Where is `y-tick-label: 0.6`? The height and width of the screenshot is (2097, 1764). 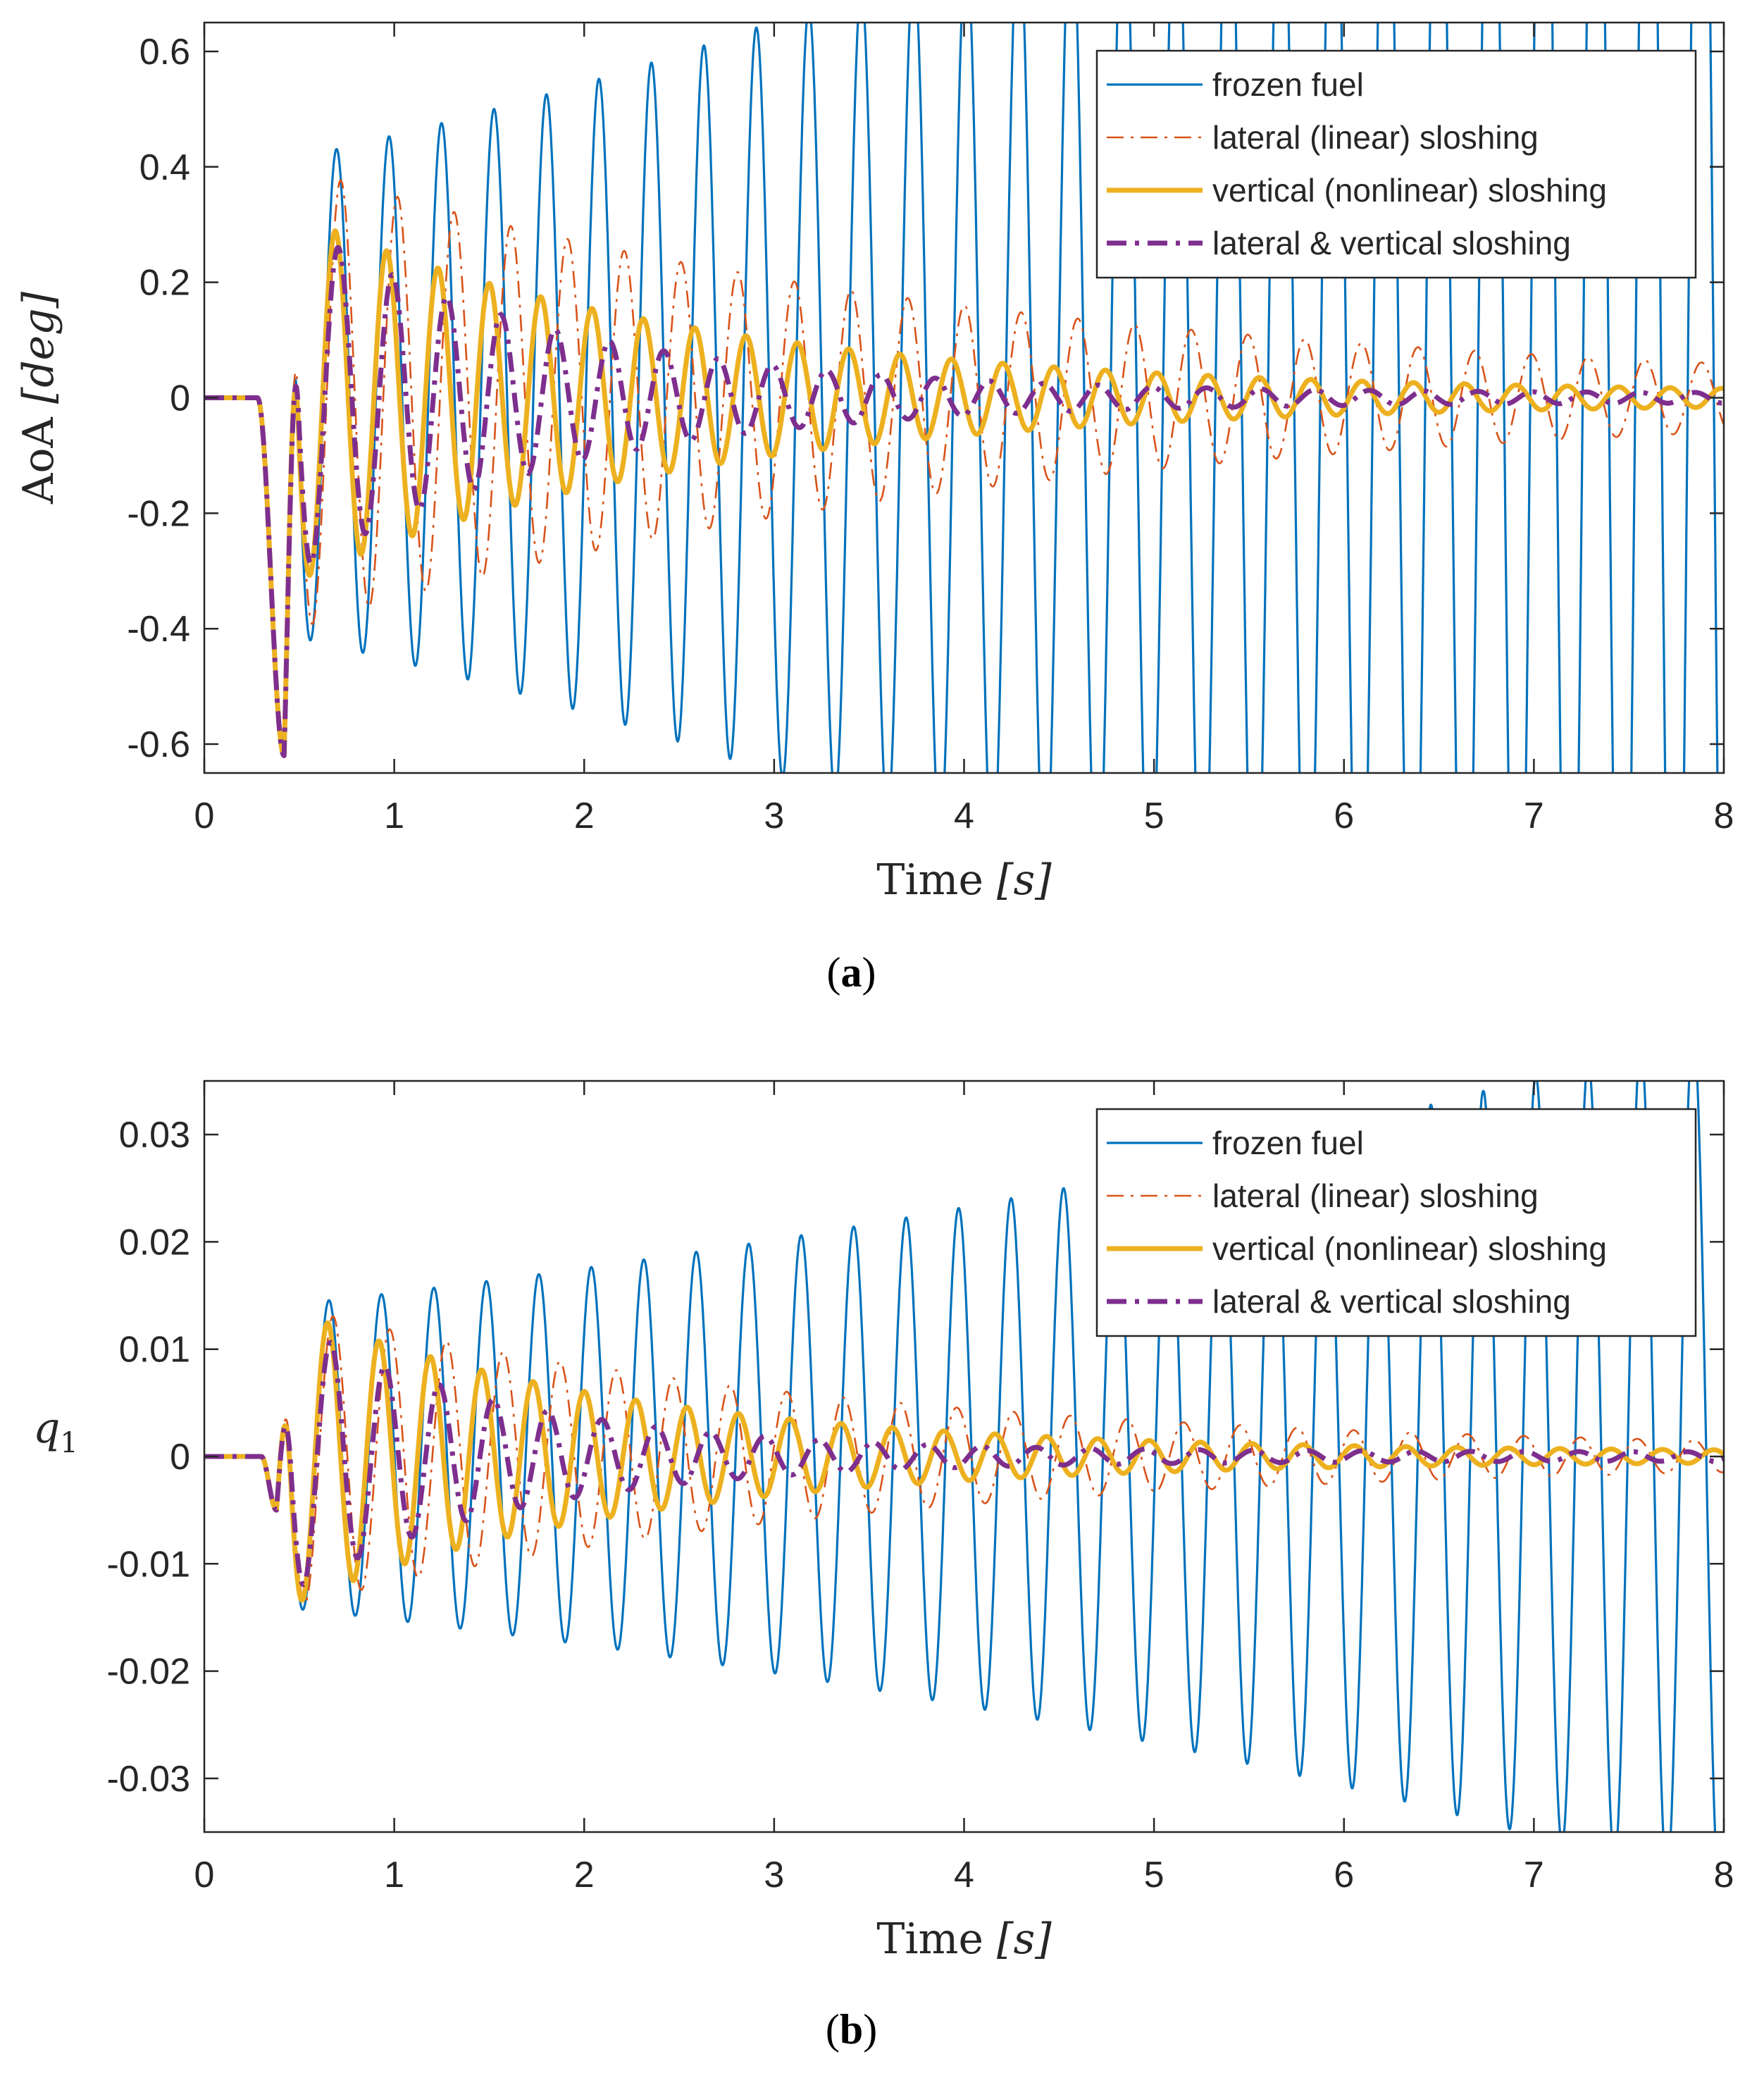
y-tick-label: 0.6 is located at coordinates (165, 52).